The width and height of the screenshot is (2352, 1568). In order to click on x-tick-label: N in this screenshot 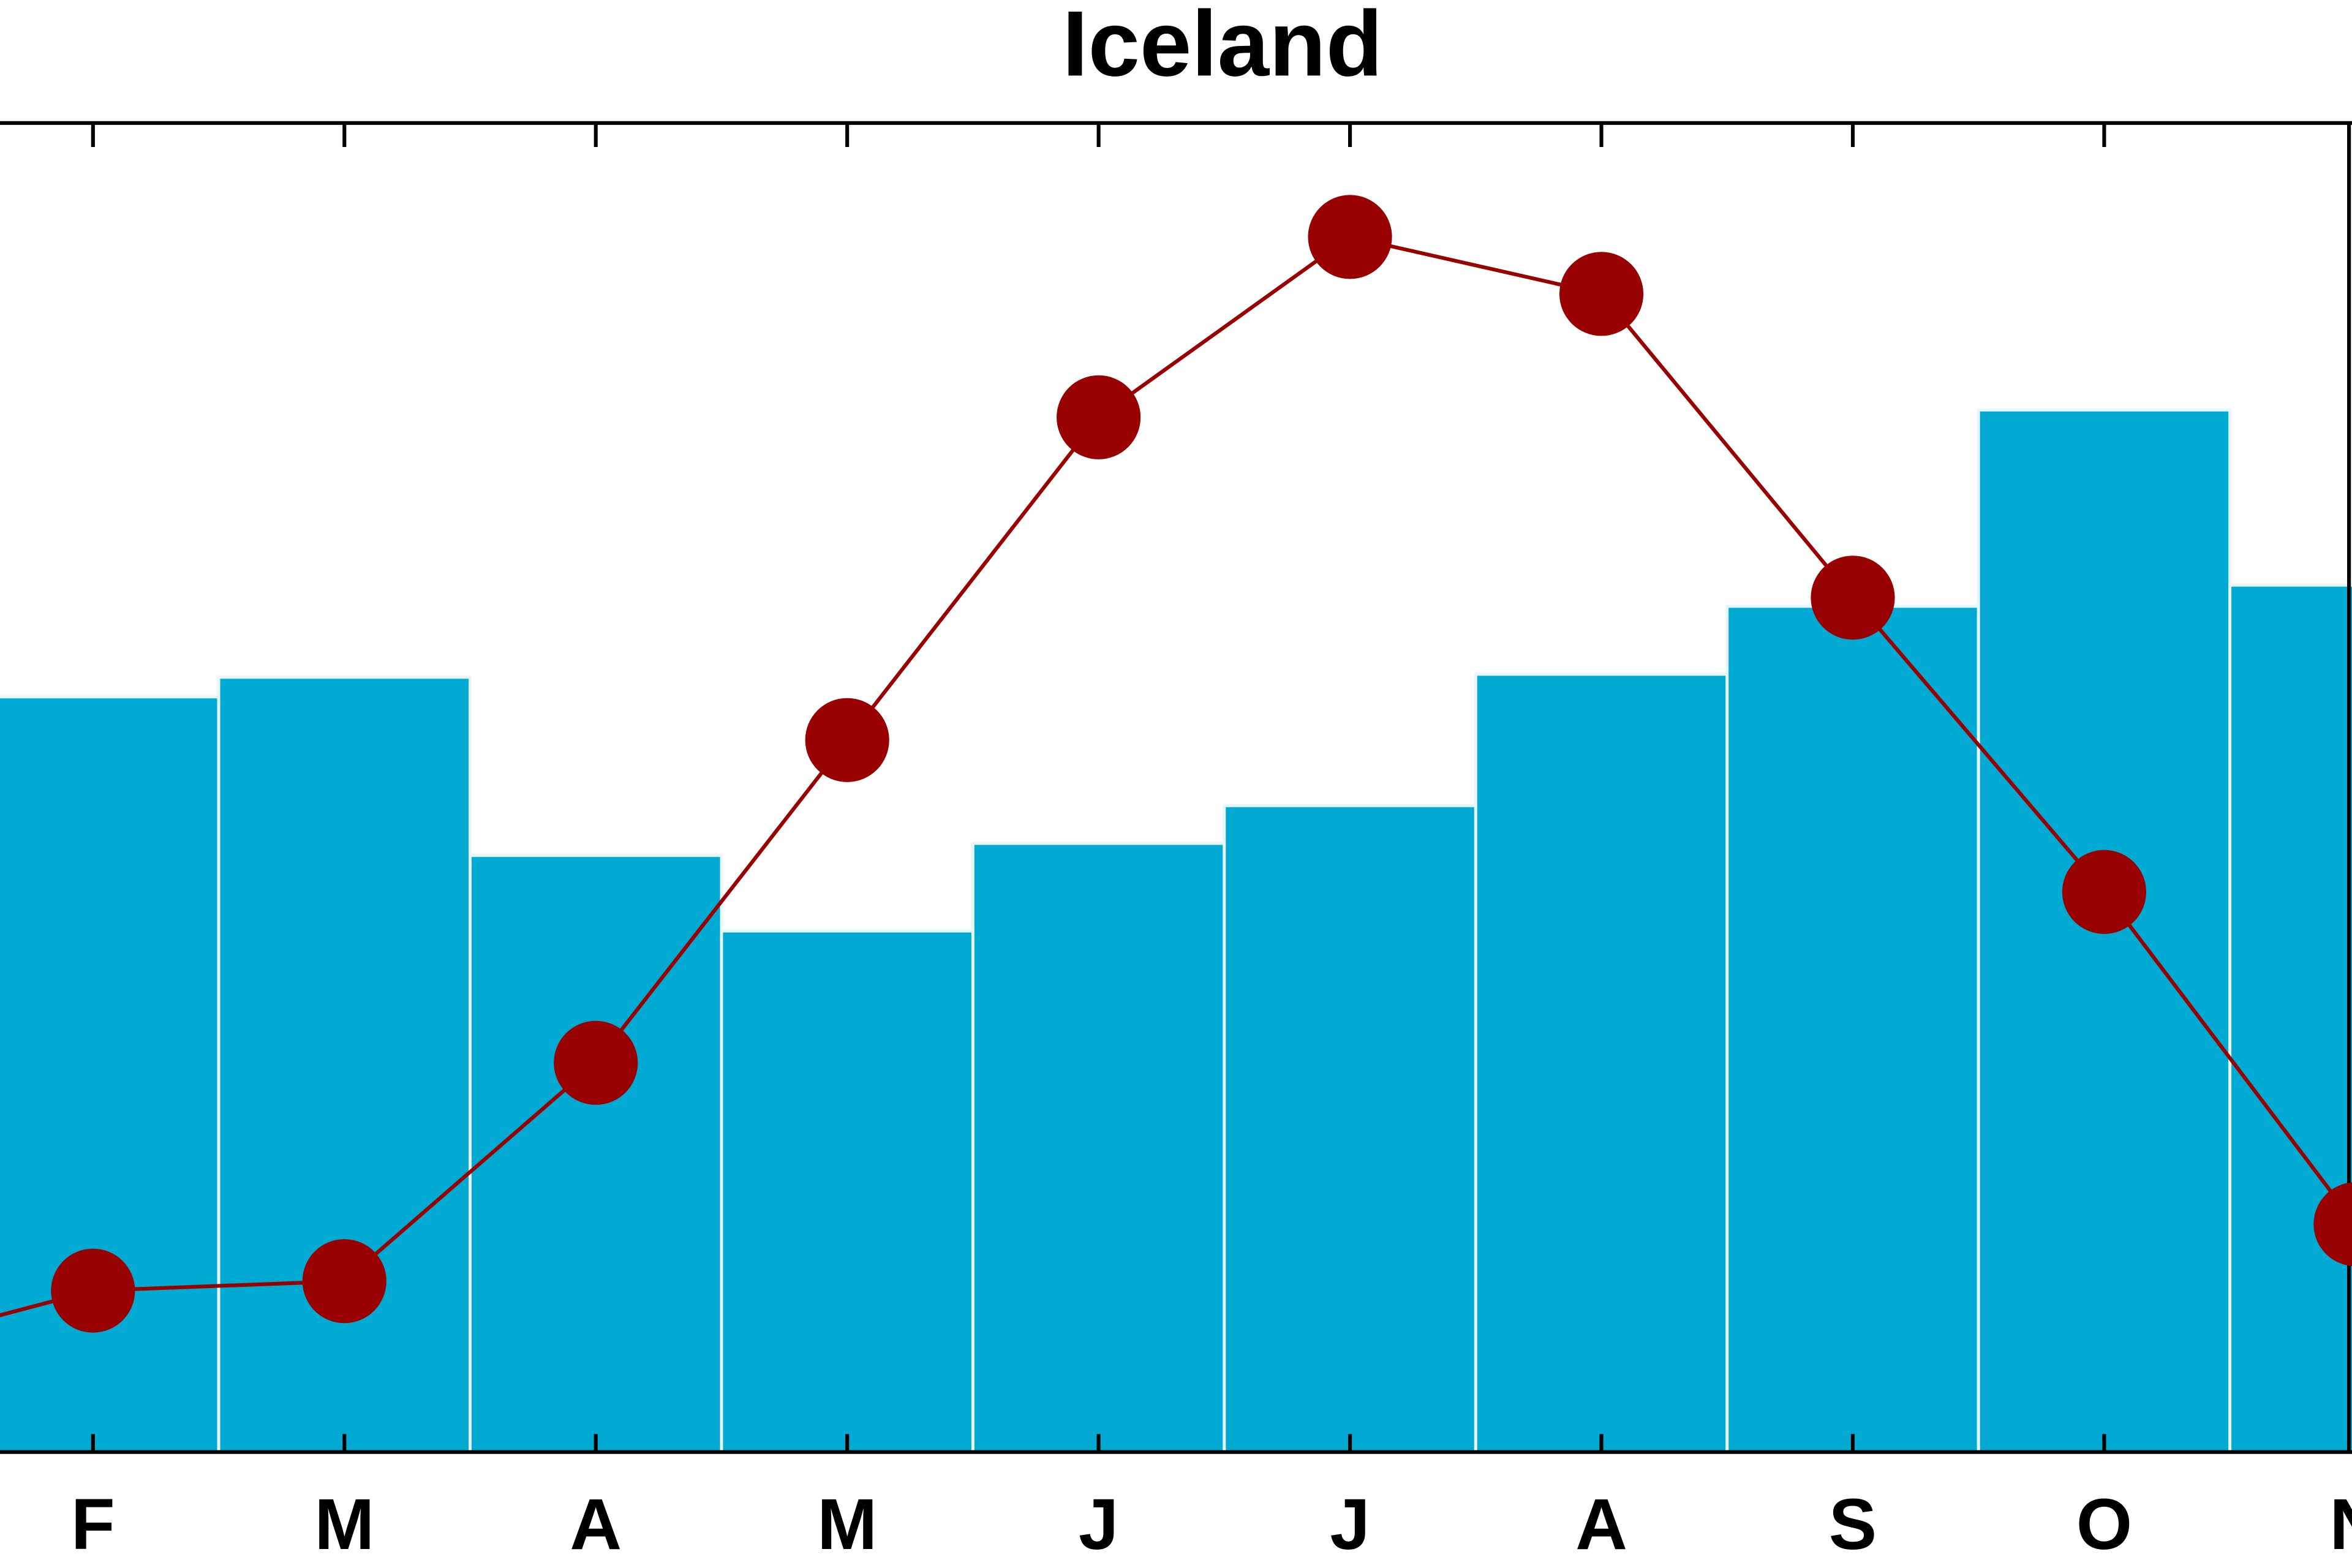, I will do `click(2341, 1524)`.